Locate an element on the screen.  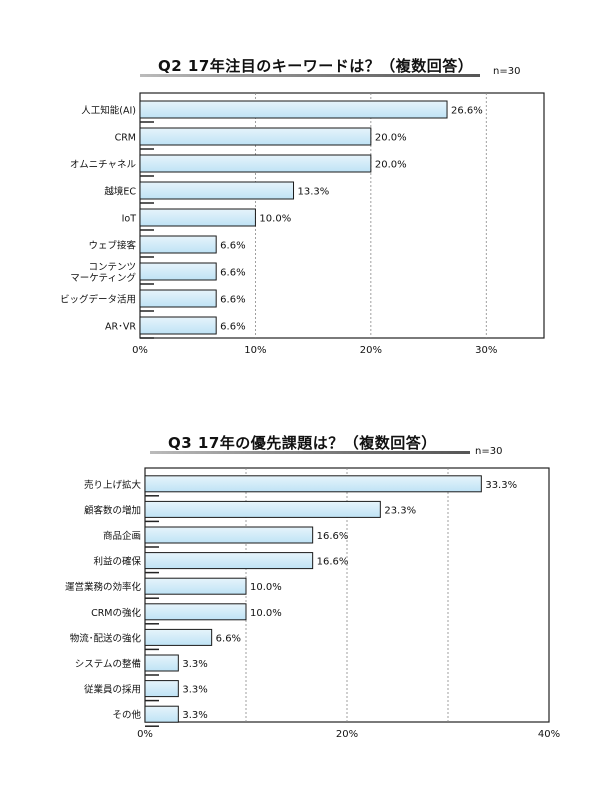
category-label: 商品企画 is located at coordinates (122, 536).